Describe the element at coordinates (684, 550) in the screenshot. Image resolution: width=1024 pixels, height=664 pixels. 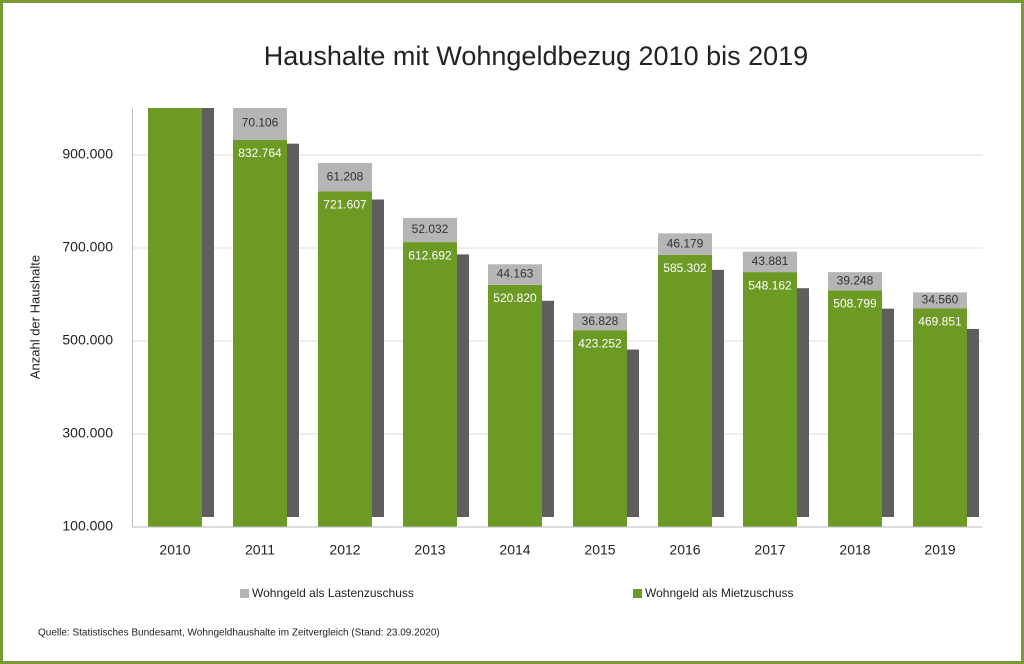
I see `x-tick-label: 2016` at that location.